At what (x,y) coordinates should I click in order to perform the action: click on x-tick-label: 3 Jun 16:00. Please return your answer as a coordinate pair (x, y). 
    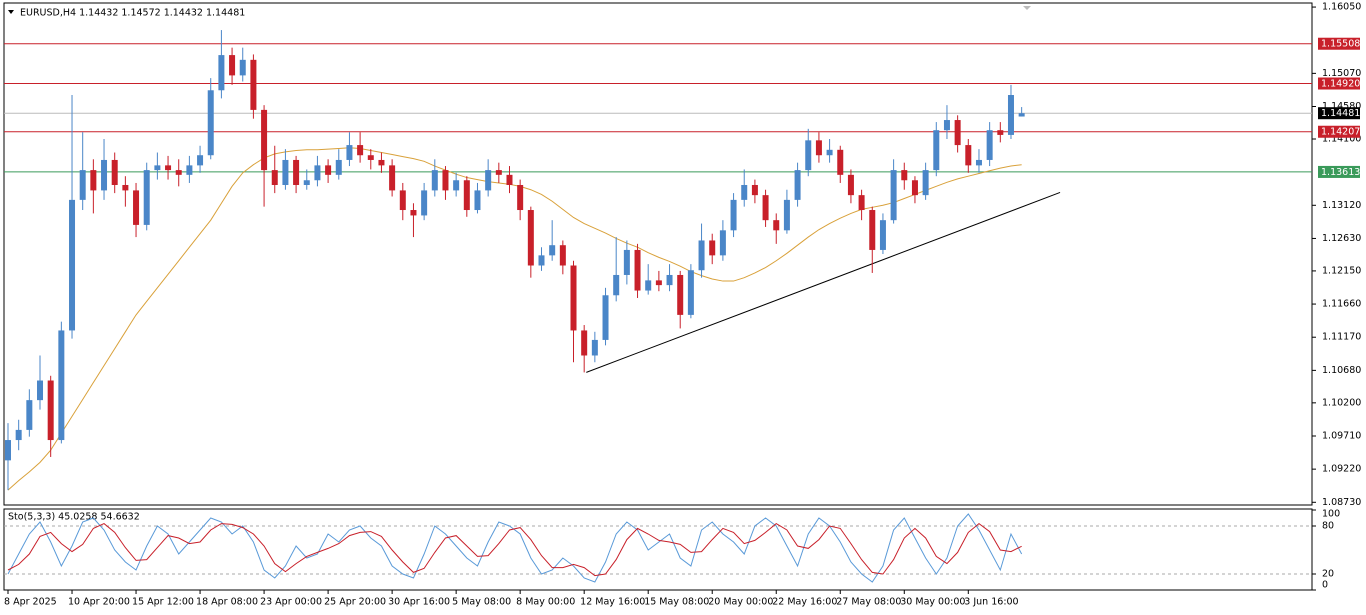
    Looking at the image, I should click on (991, 602).